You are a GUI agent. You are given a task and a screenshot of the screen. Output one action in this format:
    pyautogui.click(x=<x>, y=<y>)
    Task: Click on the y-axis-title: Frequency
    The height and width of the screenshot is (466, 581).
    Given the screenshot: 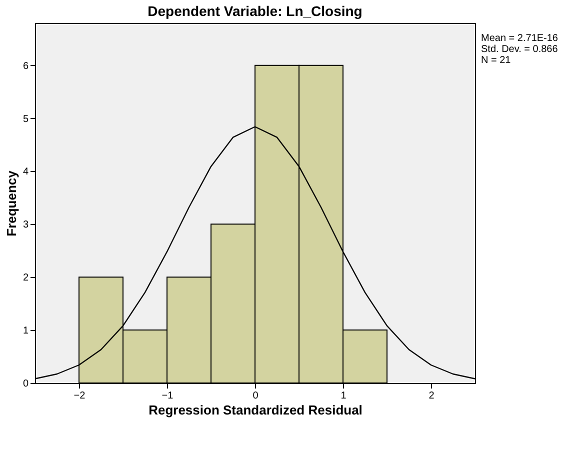 What is the action you would take?
    pyautogui.click(x=11, y=203)
    